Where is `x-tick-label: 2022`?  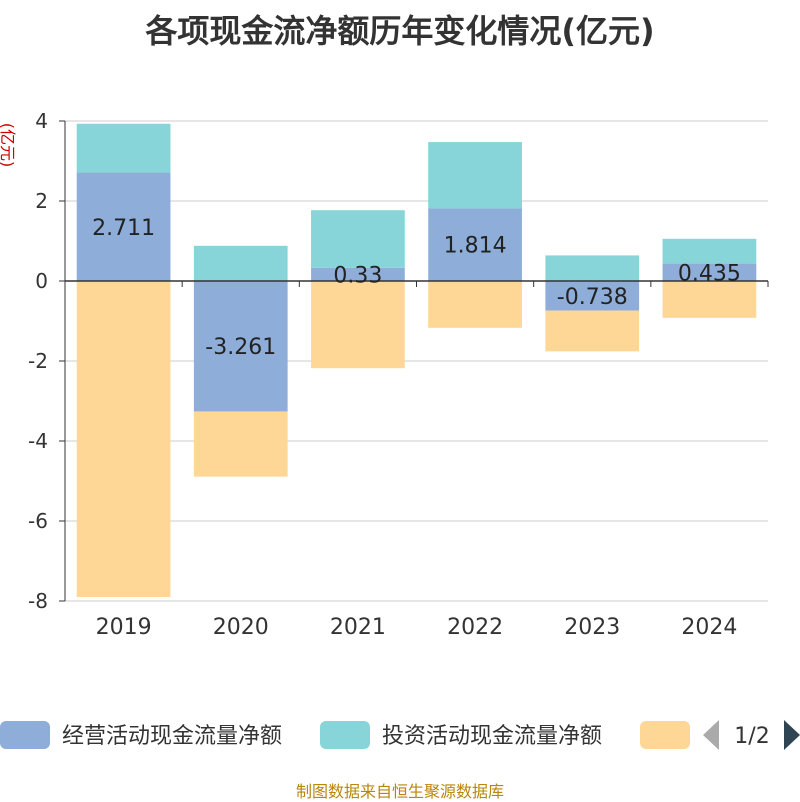
x-tick-label: 2022 is located at coordinates (475, 627).